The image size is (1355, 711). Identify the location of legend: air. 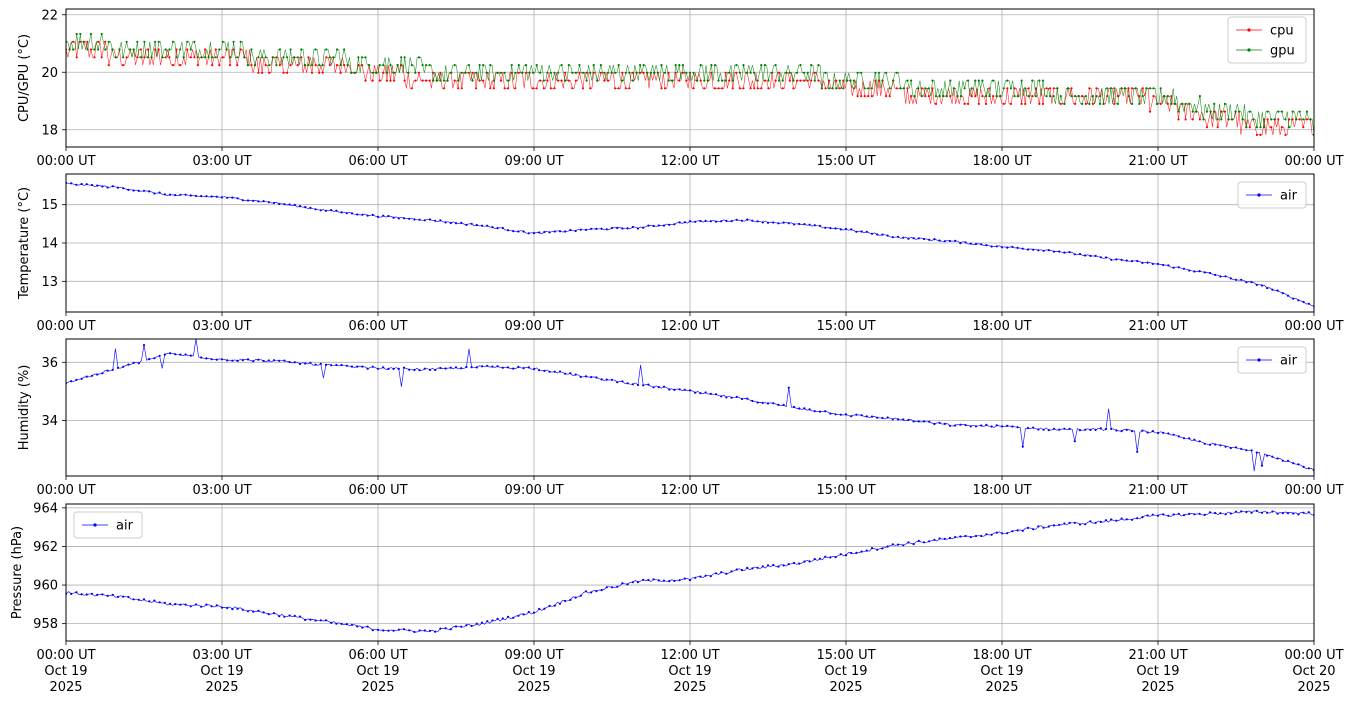
(1272, 360).